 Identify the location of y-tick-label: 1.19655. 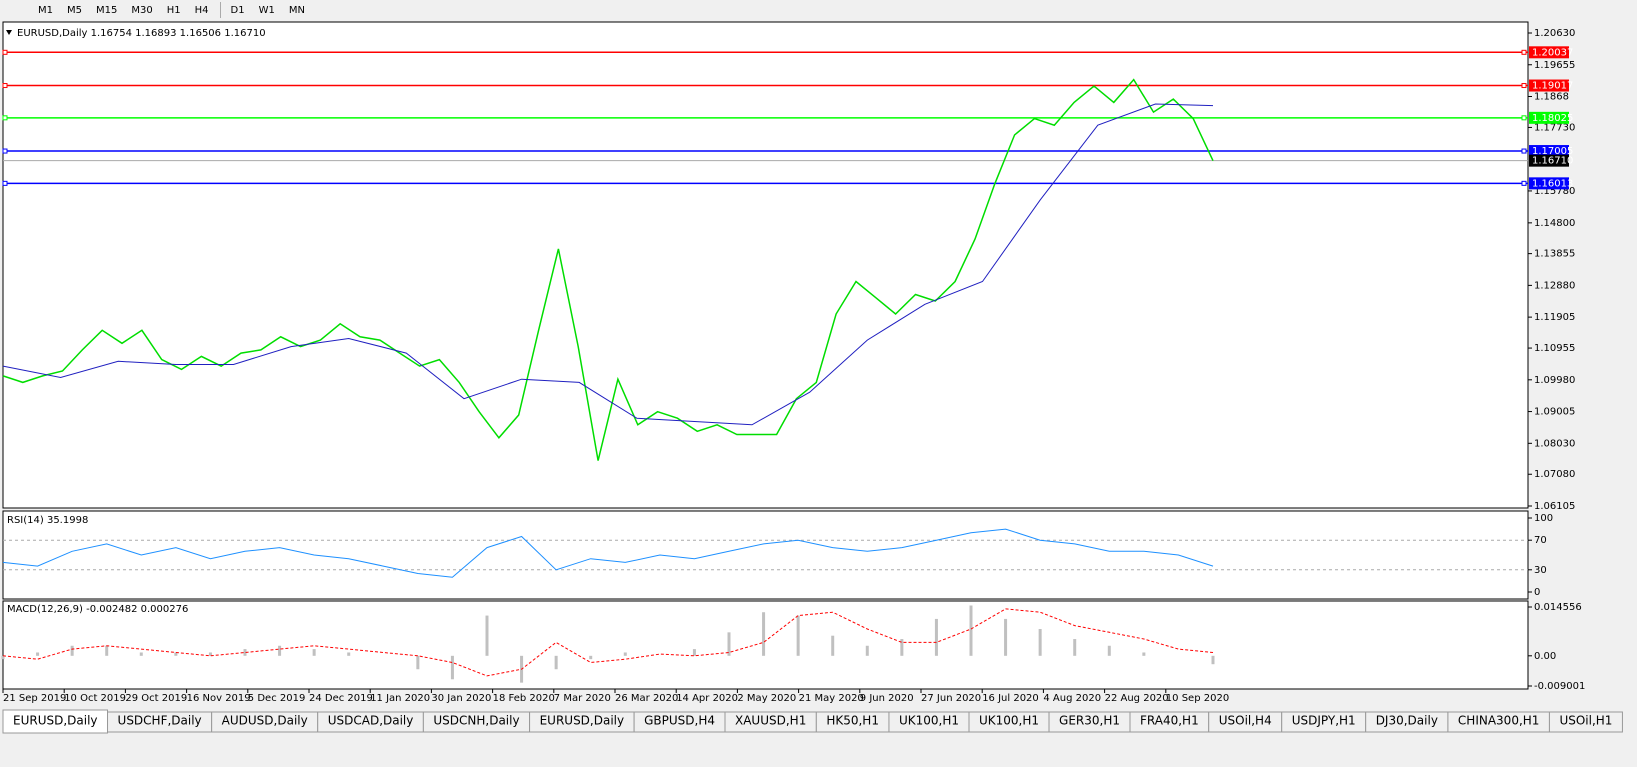
(1554, 65).